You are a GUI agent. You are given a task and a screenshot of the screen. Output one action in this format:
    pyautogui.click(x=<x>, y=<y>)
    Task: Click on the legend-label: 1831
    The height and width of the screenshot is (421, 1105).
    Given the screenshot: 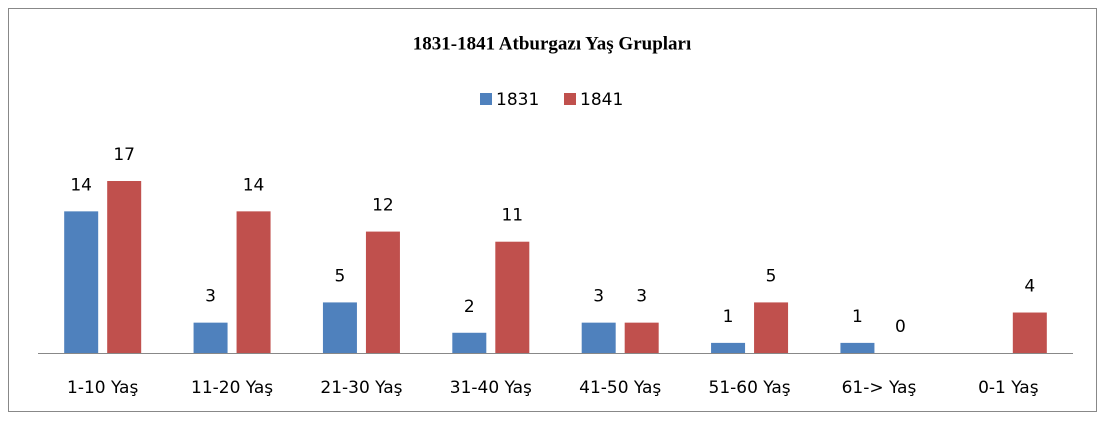 What is the action you would take?
    pyautogui.click(x=517, y=100)
    